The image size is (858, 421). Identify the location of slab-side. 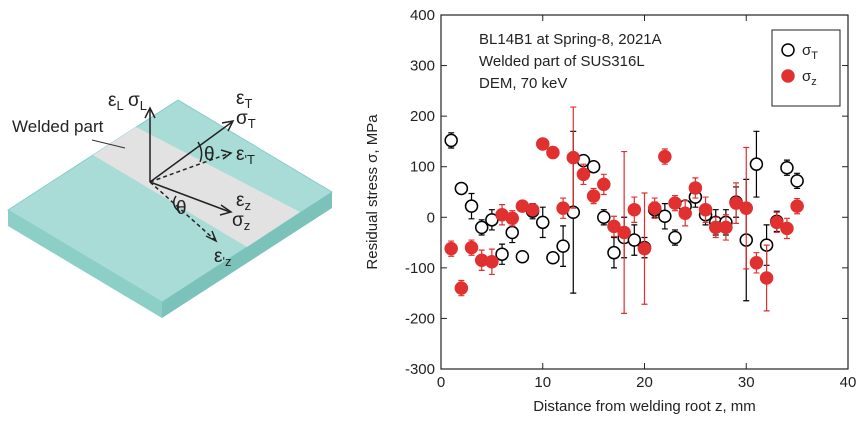
(247, 255).